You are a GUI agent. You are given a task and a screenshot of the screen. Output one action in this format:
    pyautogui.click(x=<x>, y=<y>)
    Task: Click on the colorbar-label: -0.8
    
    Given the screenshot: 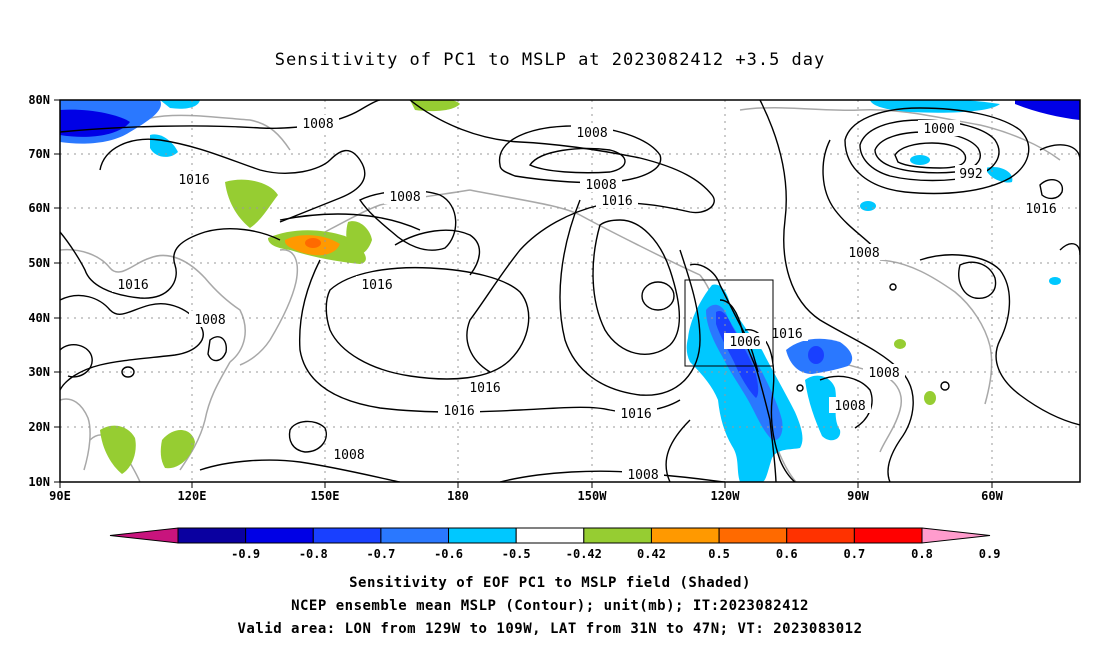 What is the action you would take?
    pyautogui.click(x=313, y=554)
    